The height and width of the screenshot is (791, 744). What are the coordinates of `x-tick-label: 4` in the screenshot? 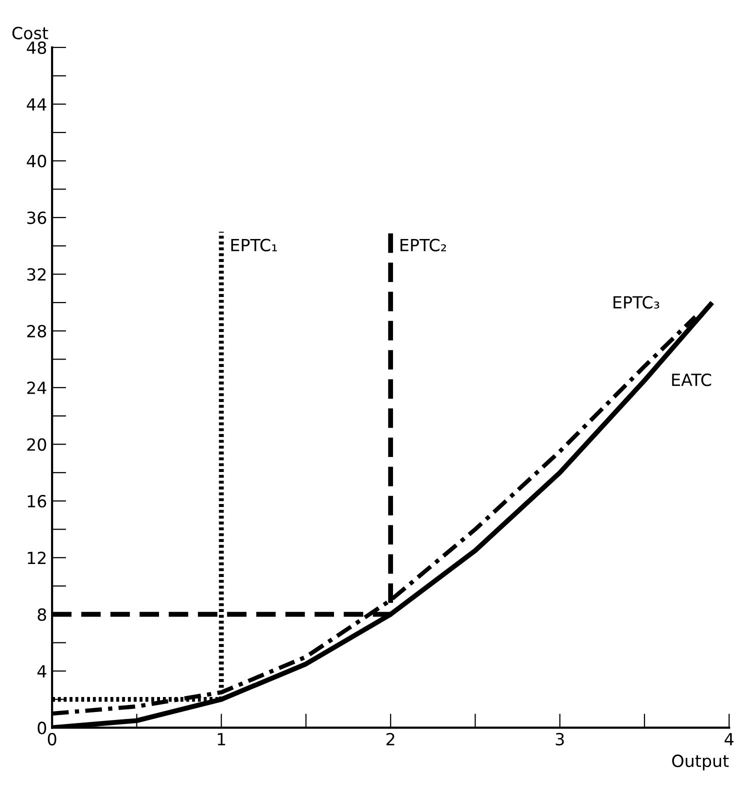 It's located at (729, 739).